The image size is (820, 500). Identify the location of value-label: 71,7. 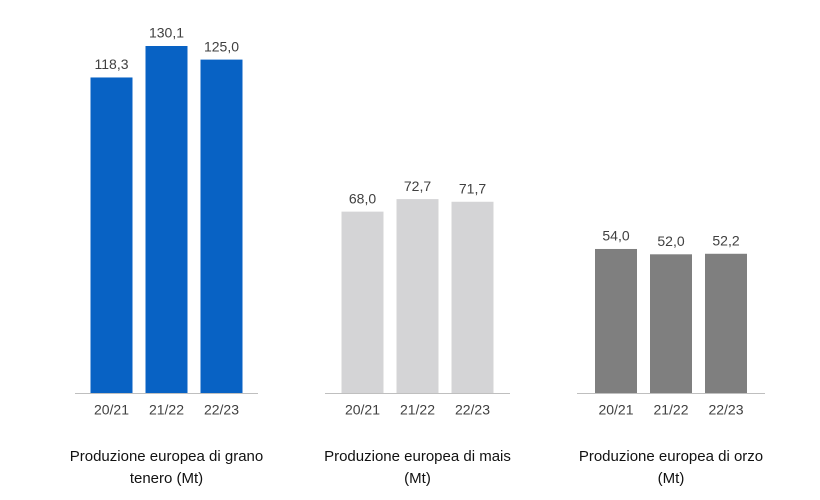
(472, 188).